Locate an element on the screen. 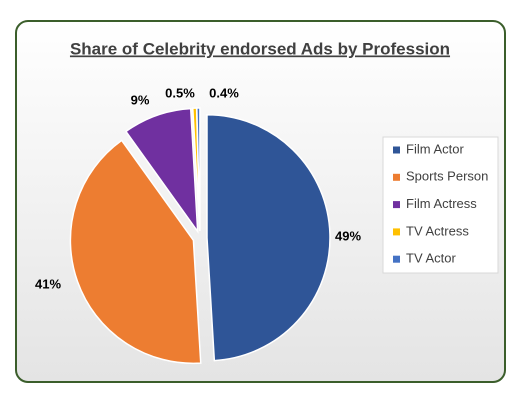 The image size is (525, 406). legend is located at coordinates (440, 205).